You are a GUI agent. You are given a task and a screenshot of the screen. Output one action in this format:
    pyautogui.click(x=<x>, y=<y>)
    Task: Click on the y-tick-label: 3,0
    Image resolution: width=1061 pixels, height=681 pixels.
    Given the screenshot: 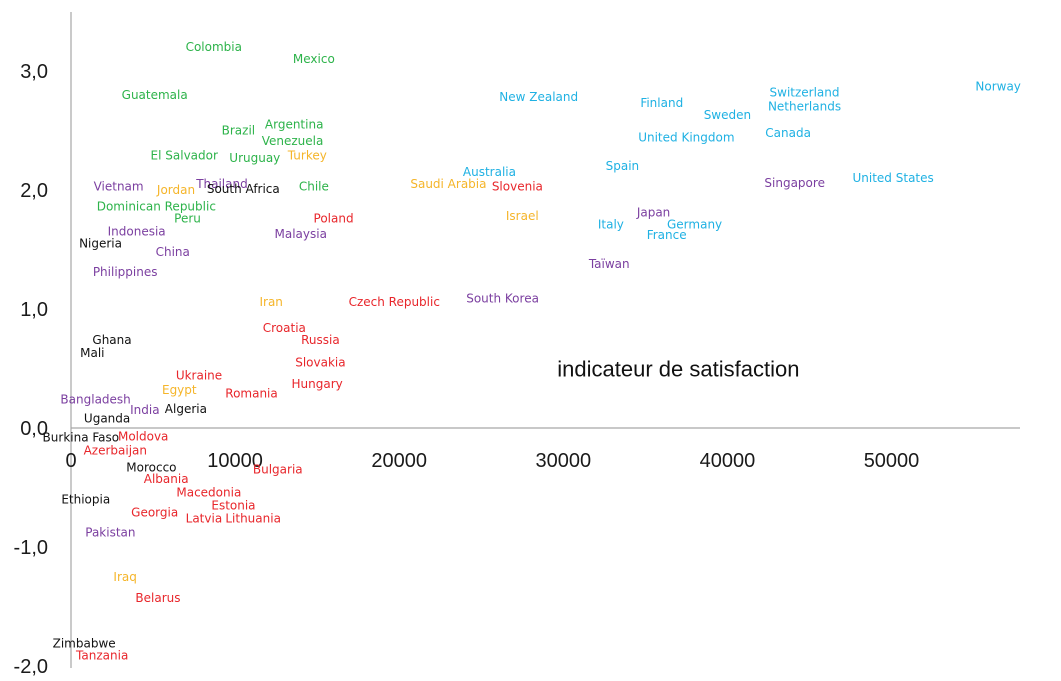 What is the action you would take?
    pyautogui.click(x=34, y=72)
    